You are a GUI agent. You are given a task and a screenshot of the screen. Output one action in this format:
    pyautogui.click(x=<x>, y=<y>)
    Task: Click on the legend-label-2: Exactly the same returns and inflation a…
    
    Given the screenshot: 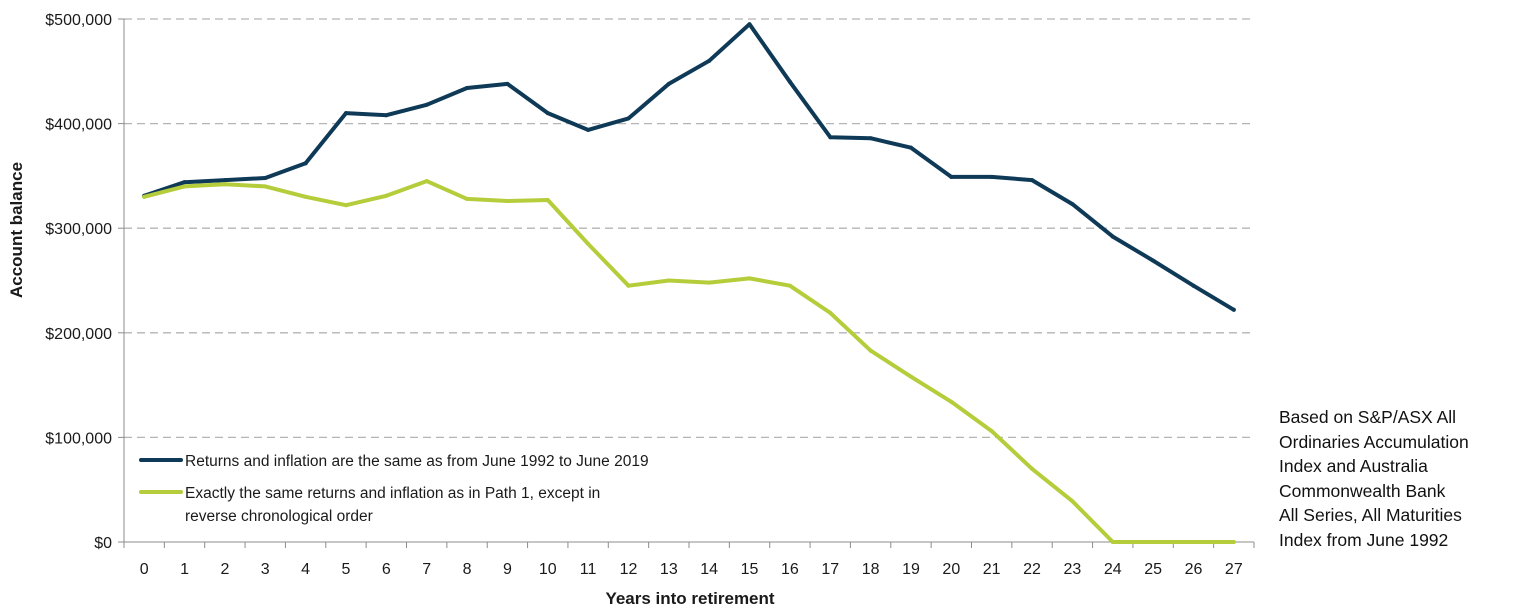 What is the action you would take?
    pyautogui.click(x=392, y=493)
    